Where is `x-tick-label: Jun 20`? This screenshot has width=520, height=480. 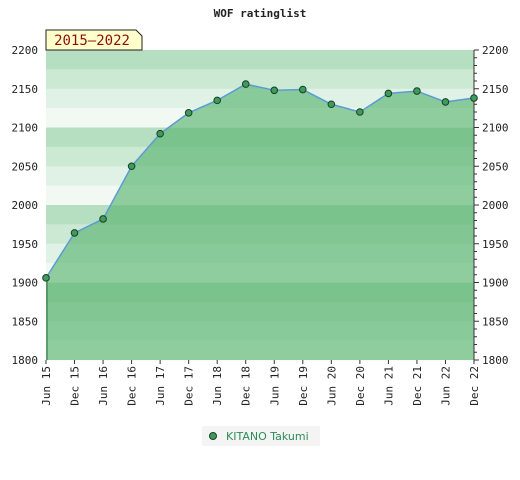 x-tick-label: Jun 20 is located at coordinates (331, 386).